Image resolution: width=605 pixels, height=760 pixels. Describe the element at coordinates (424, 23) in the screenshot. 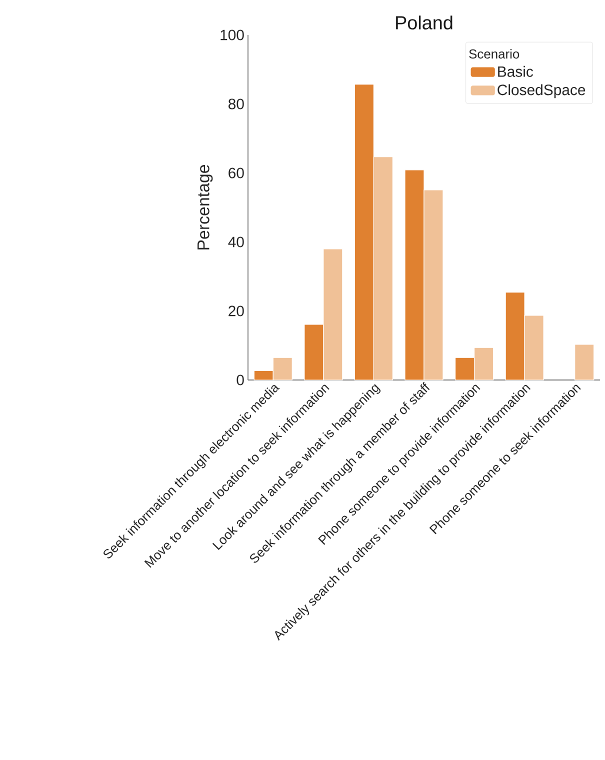

I see `chart-title: Poland` at that location.